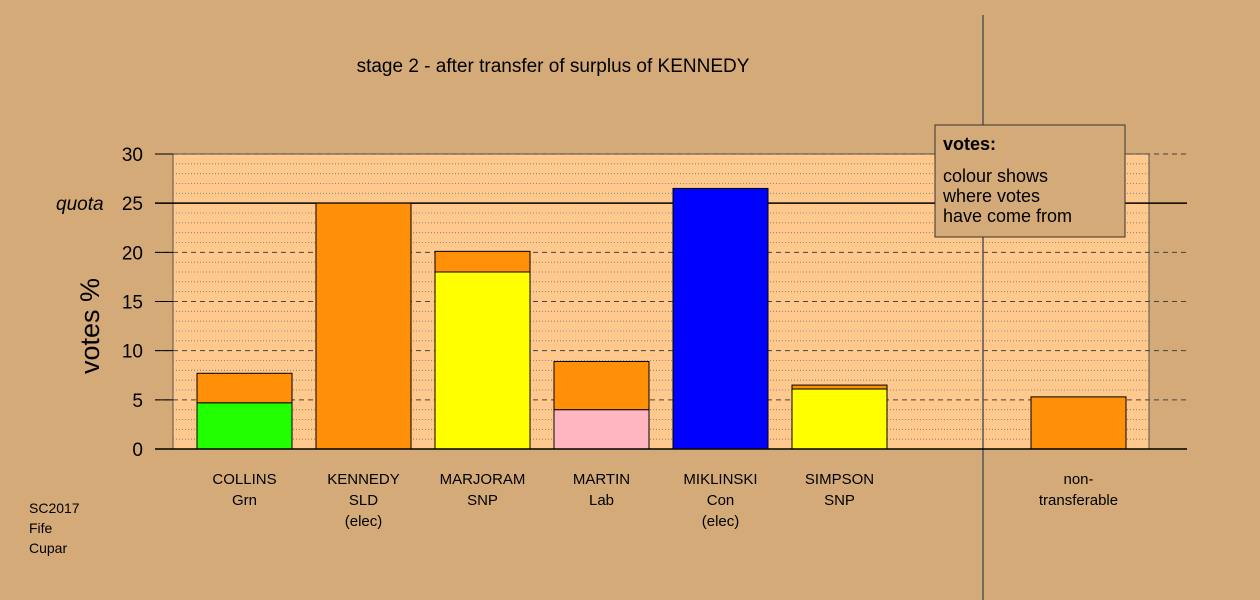  Describe the element at coordinates (483, 479) in the screenshot. I see `x-tick-label: MARJORAM` at that location.